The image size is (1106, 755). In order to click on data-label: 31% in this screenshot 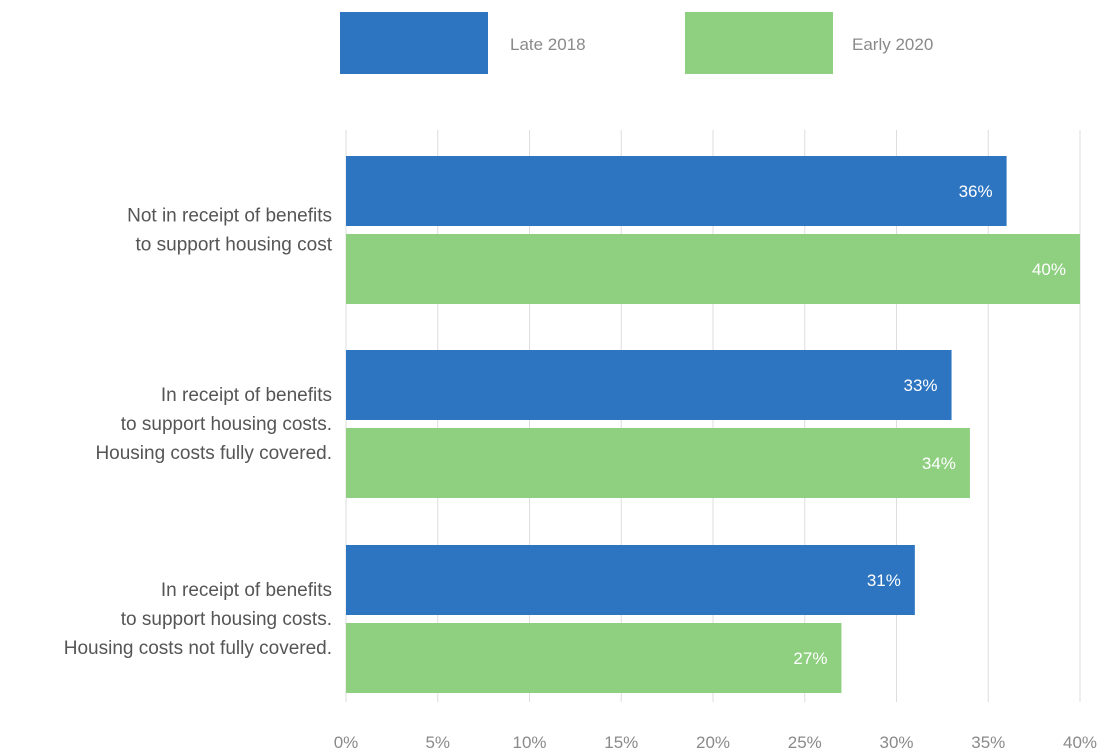, I will do `click(884, 580)`.